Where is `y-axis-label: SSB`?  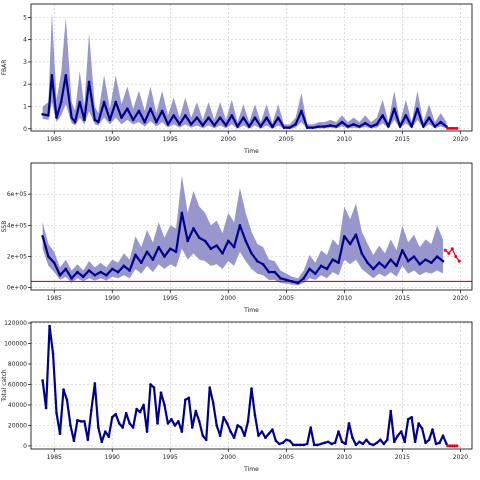
y-axis-label: SSB is located at coordinates (4, 227).